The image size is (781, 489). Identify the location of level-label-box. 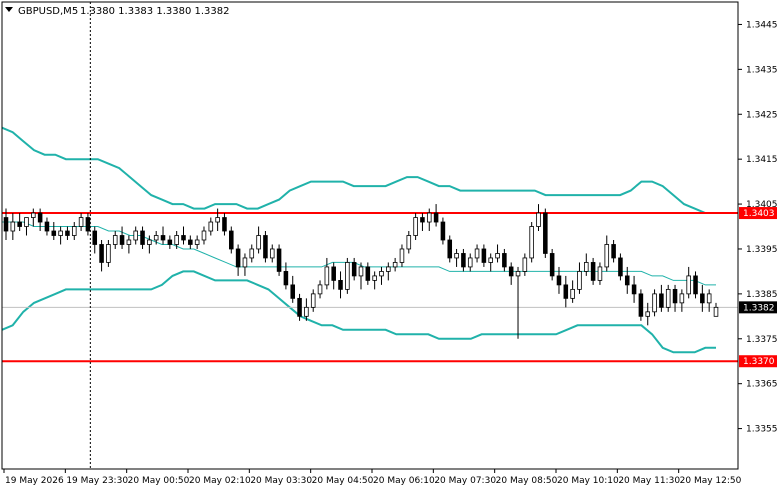
(758, 361).